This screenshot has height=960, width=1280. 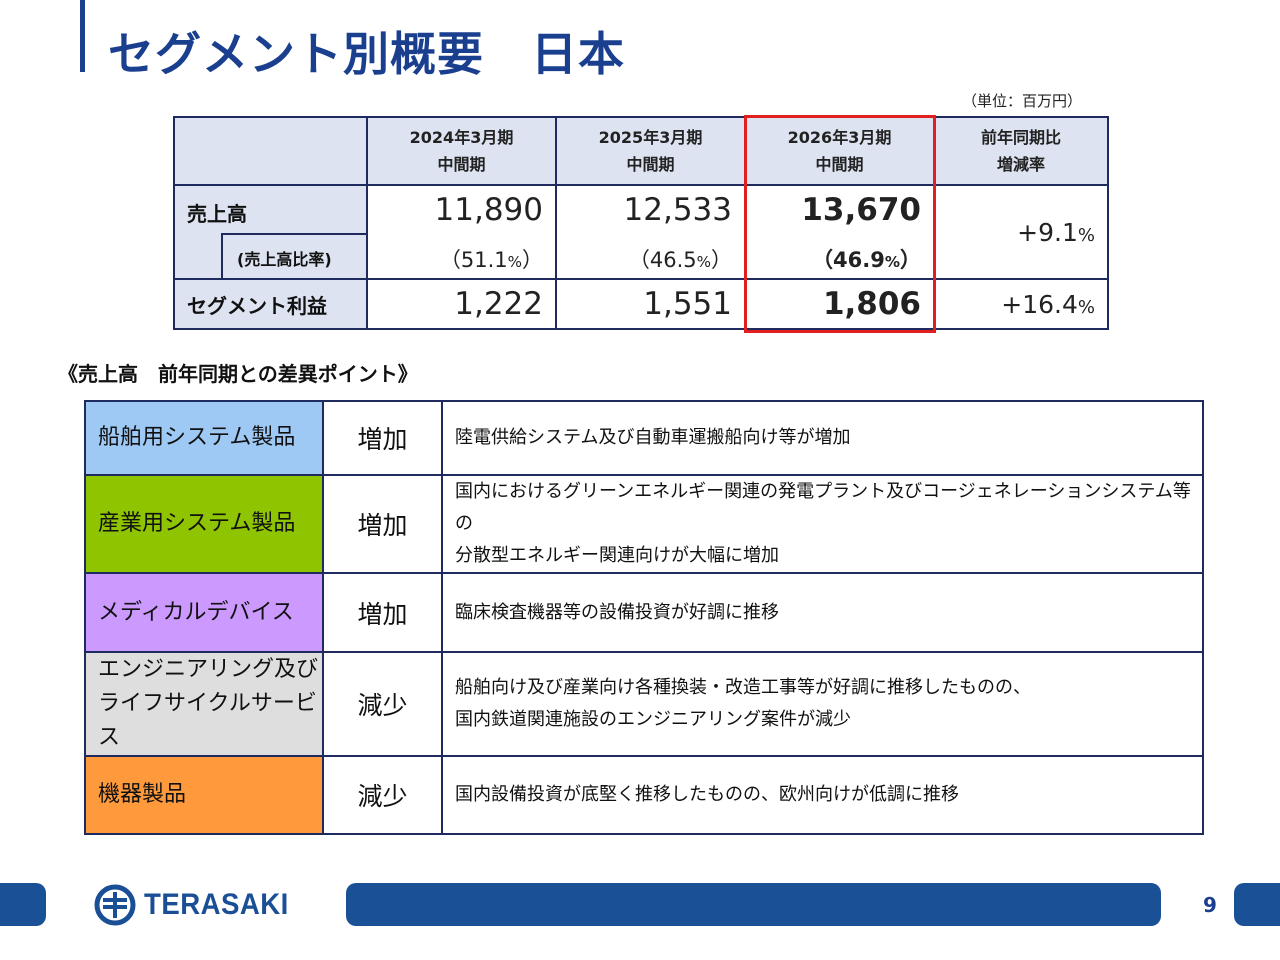 I want to click on segment-name-cell: メディカルデバイス, so click(x=204, y=612).